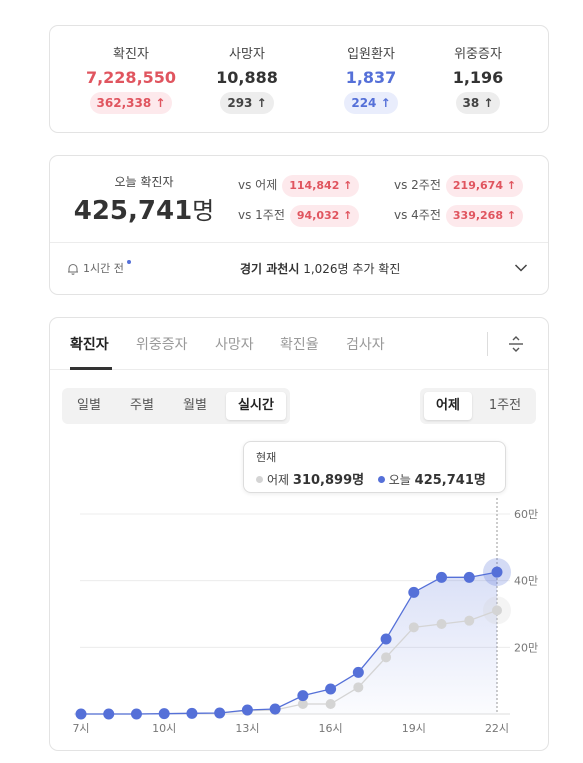 The image size is (583, 763). Describe the element at coordinates (484, 186) in the screenshot. I see `vs-badge: 219,674 ↑` at that location.